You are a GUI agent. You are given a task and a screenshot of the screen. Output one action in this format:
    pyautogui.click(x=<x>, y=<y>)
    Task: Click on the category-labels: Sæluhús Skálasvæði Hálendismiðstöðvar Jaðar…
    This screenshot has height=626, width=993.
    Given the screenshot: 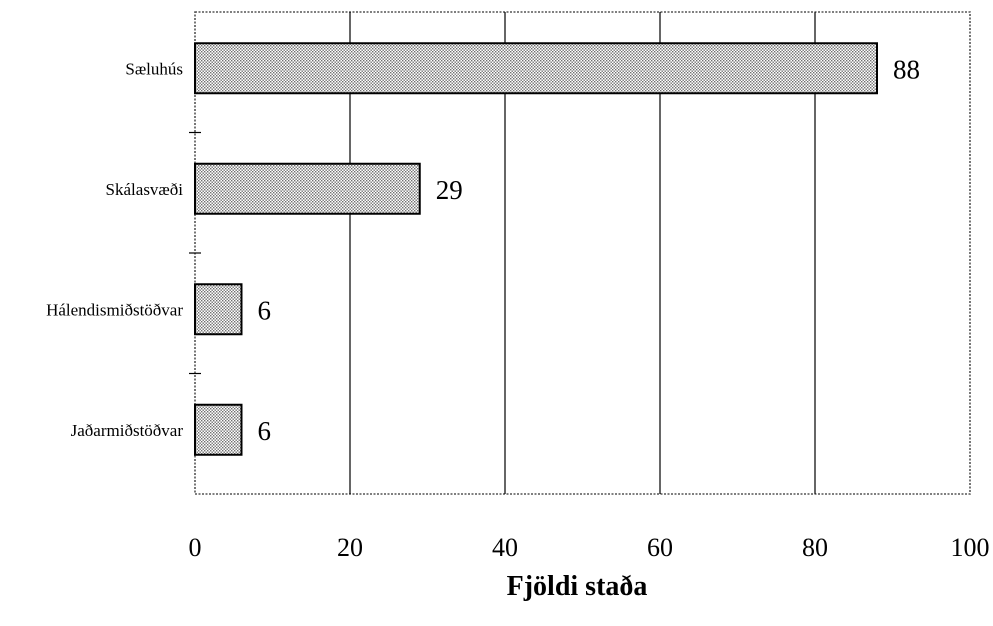 What is the action you would take?
    pyautogui.click(x=114, y=249)
    